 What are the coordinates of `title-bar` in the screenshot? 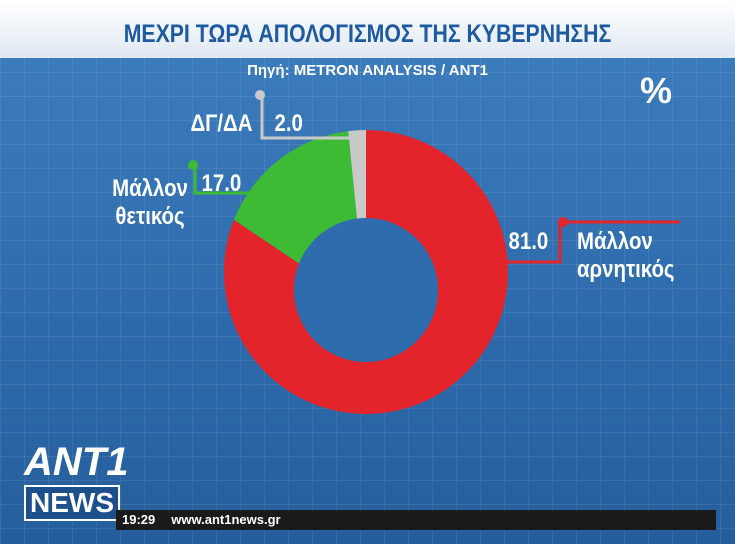 It's located at (367, 29).